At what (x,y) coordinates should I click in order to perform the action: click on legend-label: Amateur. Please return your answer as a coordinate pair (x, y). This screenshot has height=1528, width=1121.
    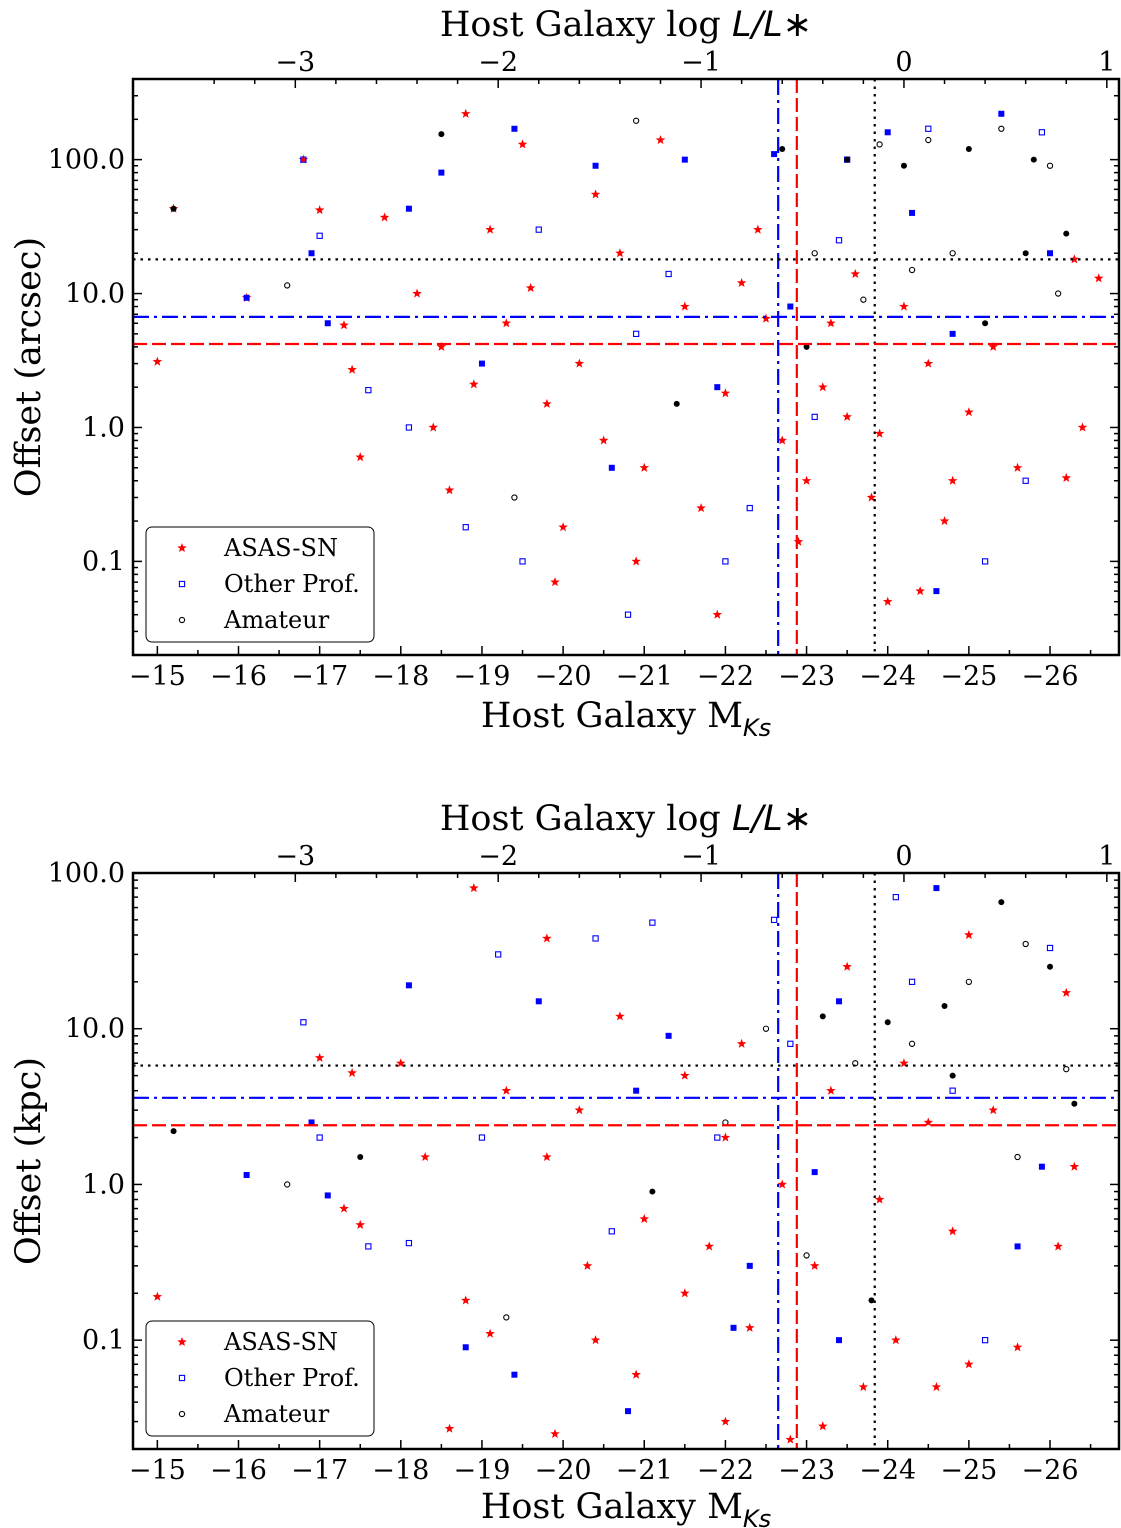
    Looking at the image, I should click on (276, 620).